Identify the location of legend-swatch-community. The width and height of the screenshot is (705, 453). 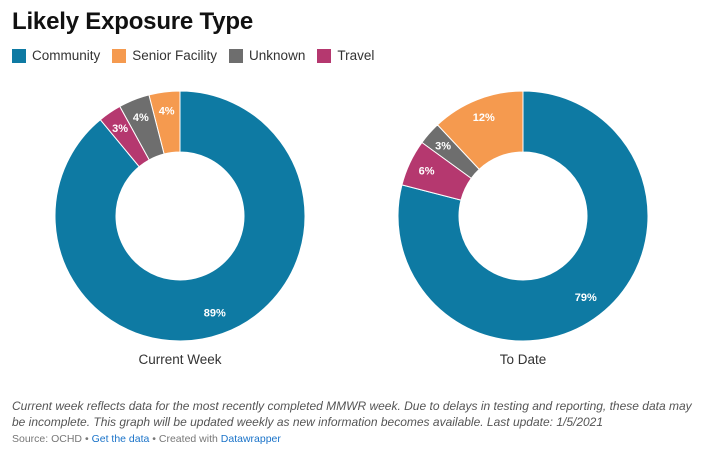
(19, 55).